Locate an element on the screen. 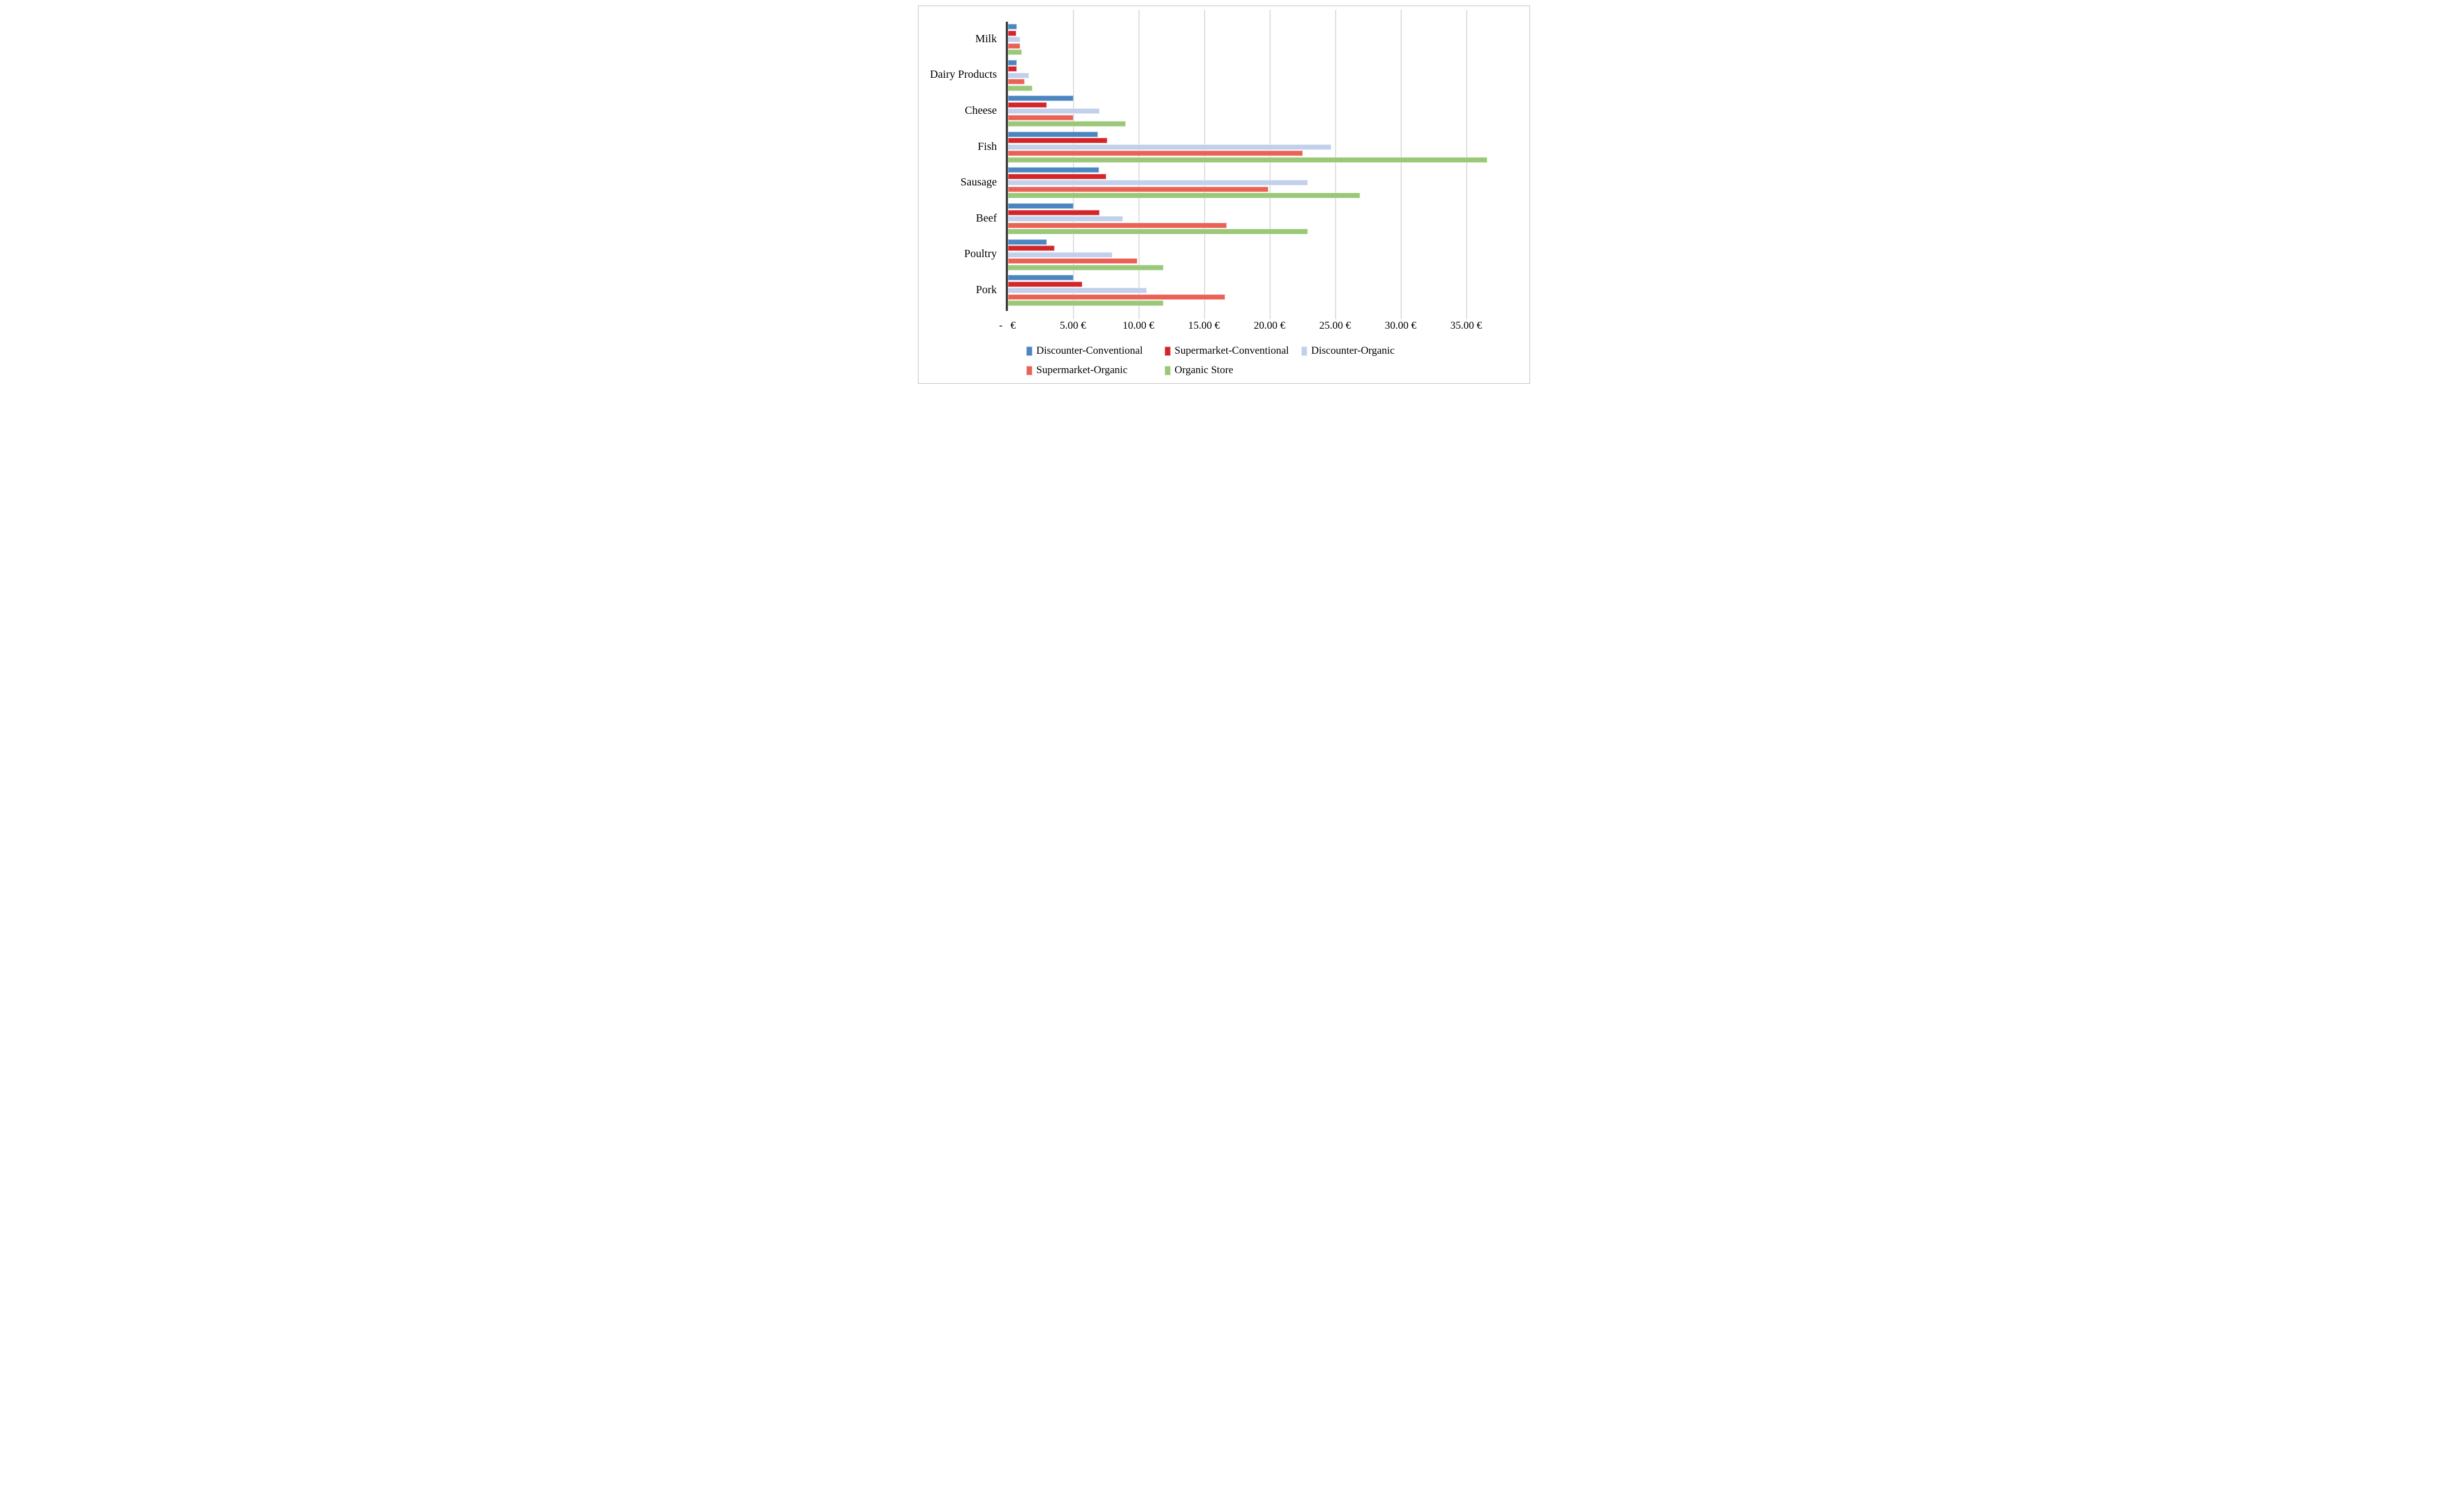 Image resolution: width=2448 pixels, height=1512 pixels. x-tick-label-0: - € is located at coordinates (1007, 325).